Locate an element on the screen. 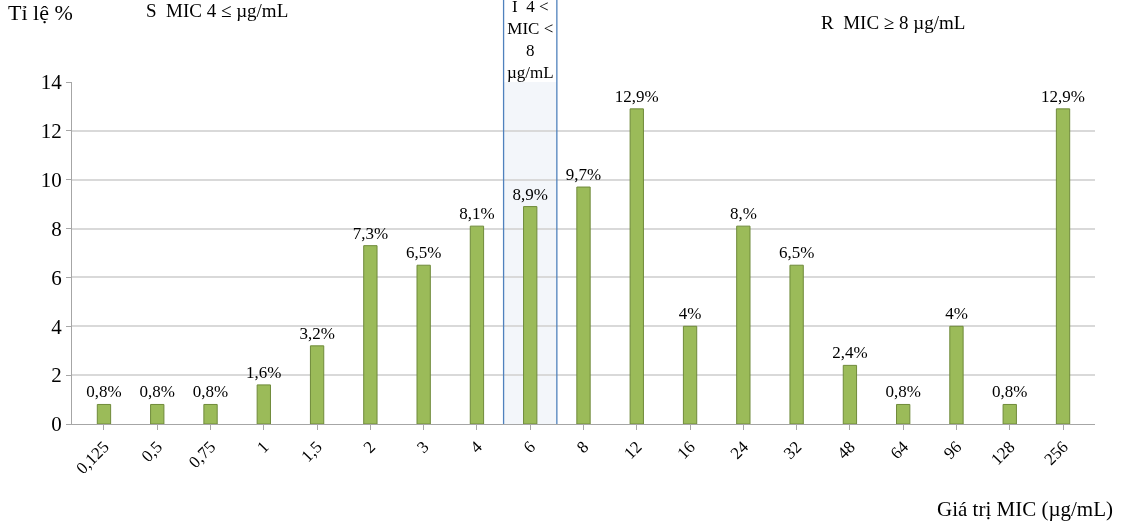 The height and width of the screenshot is (529, 1130). y-tick-label: 12 is located at coordinates (51, 131).